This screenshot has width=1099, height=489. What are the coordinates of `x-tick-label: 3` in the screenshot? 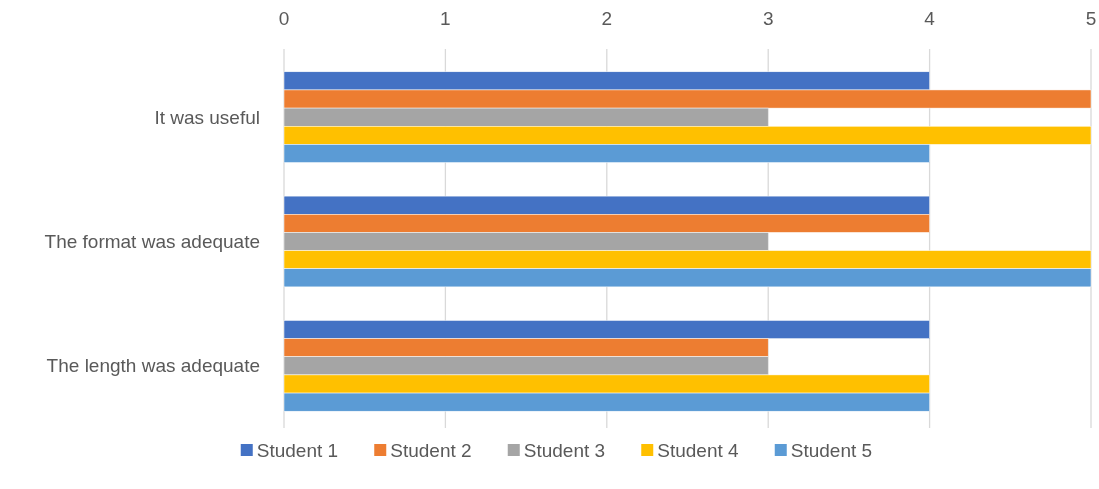 It's located at (768, 18).